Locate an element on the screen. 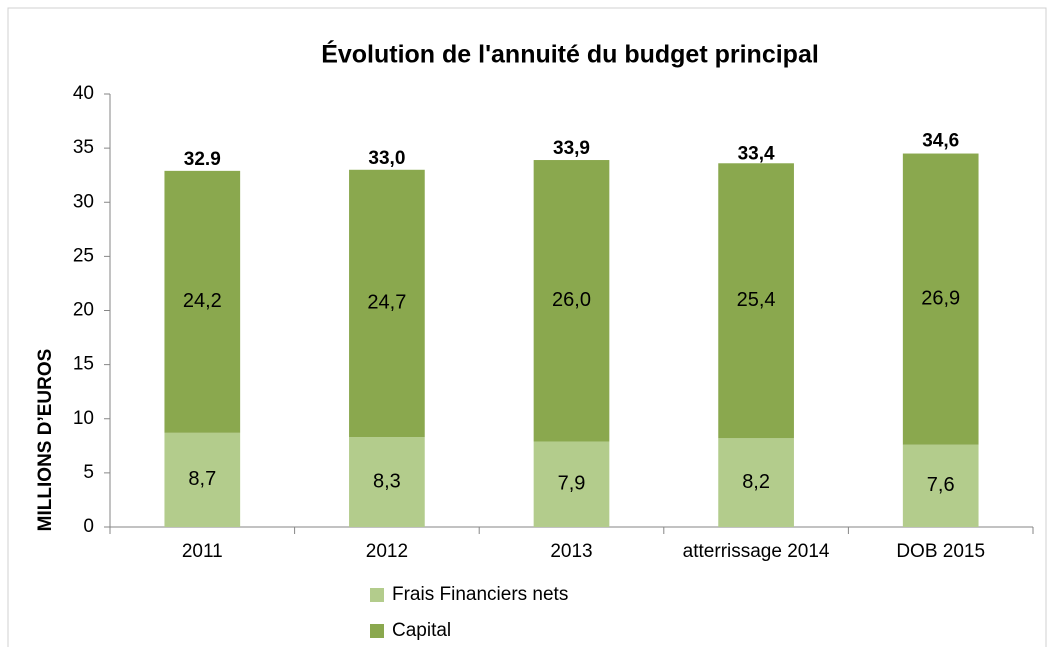 The width and height of the screenshot is (1054, 647). y-tick-label: 0 is located at coordinates (88, 526).